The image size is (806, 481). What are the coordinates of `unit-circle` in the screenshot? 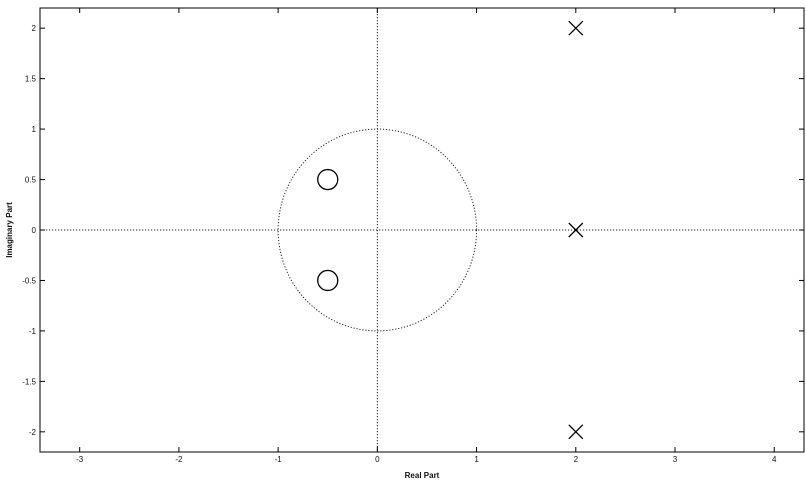 It's located at (377, 230).